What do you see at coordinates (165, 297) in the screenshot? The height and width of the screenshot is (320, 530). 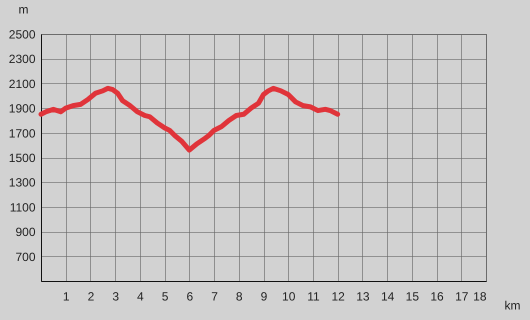 I see `x-tick-label: 5` at bounding box center [165, 297].